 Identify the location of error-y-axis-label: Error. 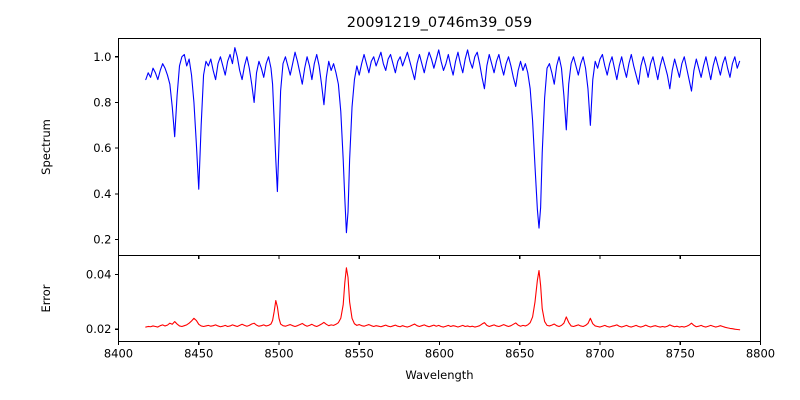
(46, 298).